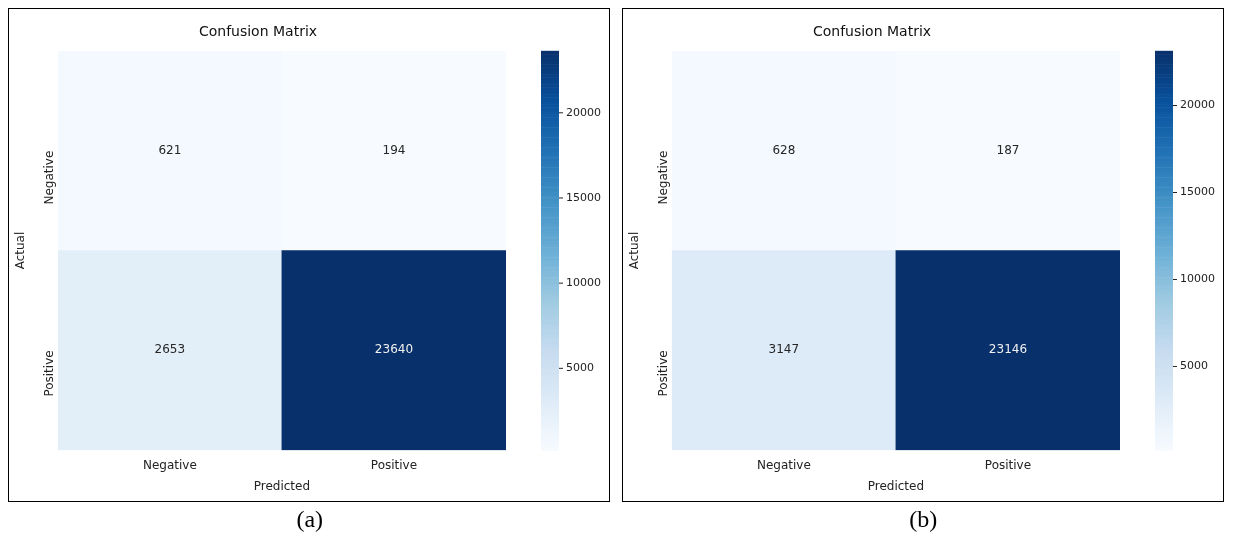 Image resolution: width=1233 pixels, height=537 pixels. I want to click on data-label: 621, so click(170, 149).